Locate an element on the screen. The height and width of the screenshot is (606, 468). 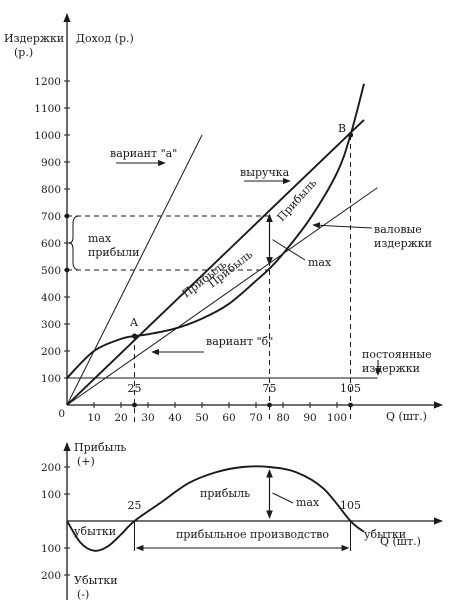
point-a-label: A is located at coordinates (134, 322).